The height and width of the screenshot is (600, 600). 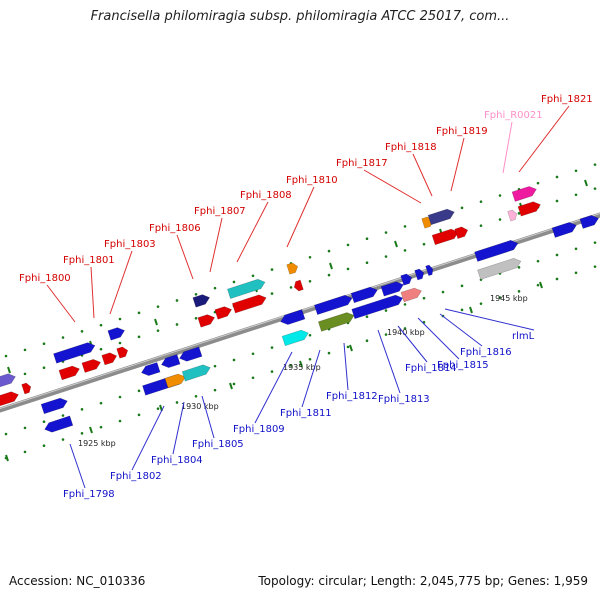 I want to click on gene-label: Fphi_1807, so click(x=220, y=211).